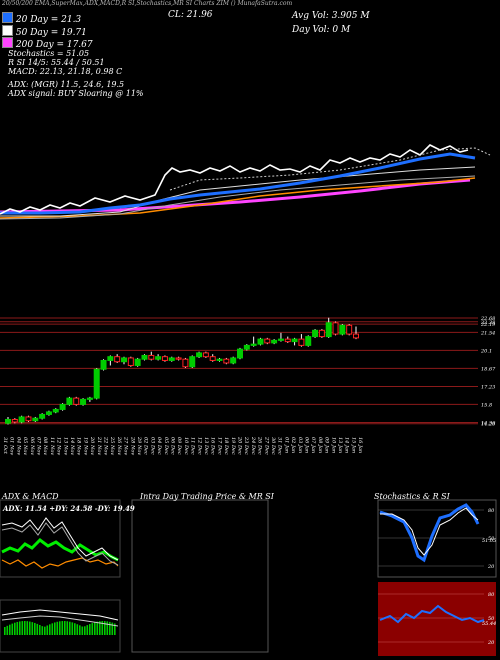  I want to click on adx-signal: ADX signal: BUY Sloaring @ 11%, so click(76, 93).